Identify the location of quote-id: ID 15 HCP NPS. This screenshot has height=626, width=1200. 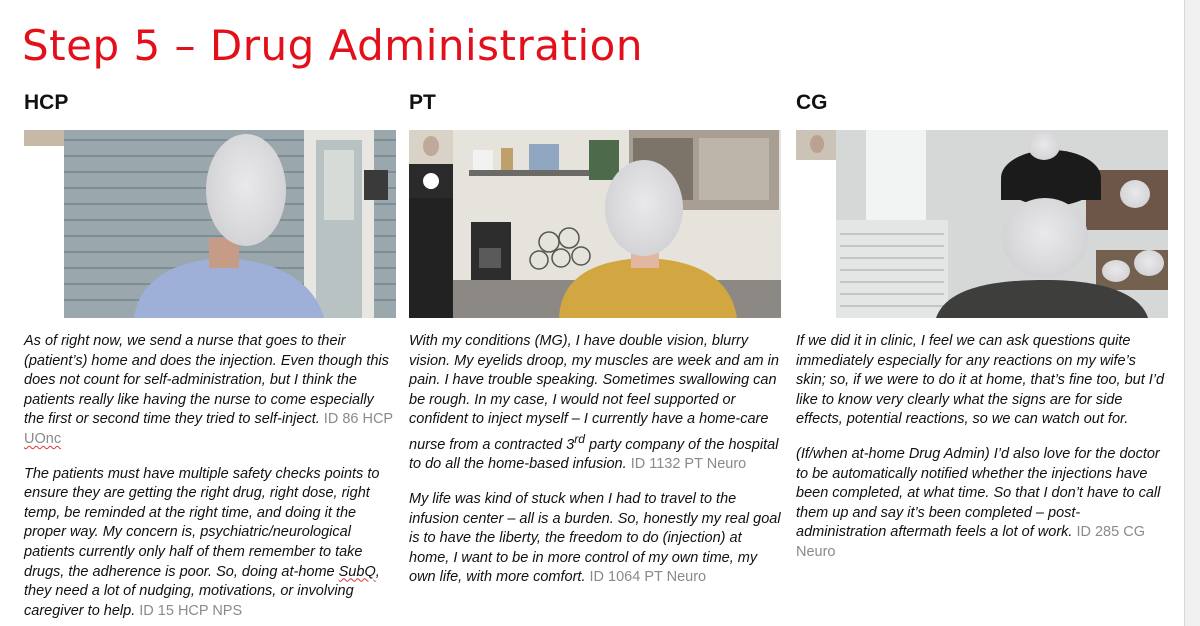
(191, 610).